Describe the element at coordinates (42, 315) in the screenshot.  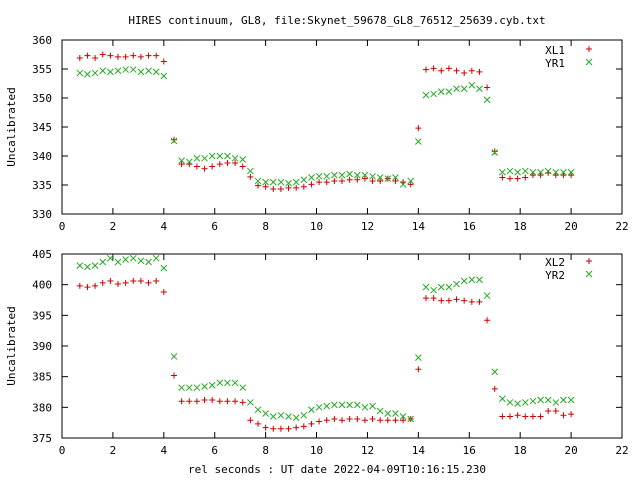
I see `y-tick-label: 395` at that location.